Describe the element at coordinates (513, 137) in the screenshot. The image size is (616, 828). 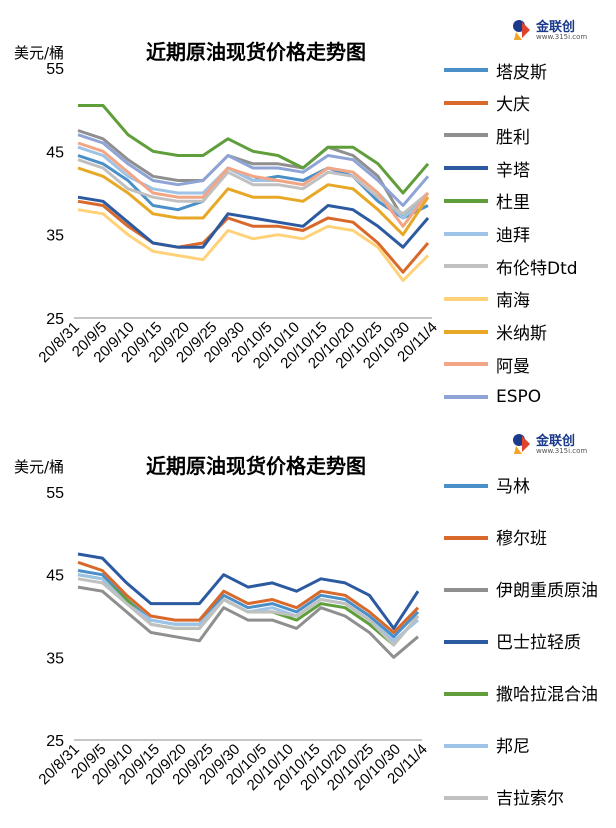
I see `legend-label: 胜利` at that location.